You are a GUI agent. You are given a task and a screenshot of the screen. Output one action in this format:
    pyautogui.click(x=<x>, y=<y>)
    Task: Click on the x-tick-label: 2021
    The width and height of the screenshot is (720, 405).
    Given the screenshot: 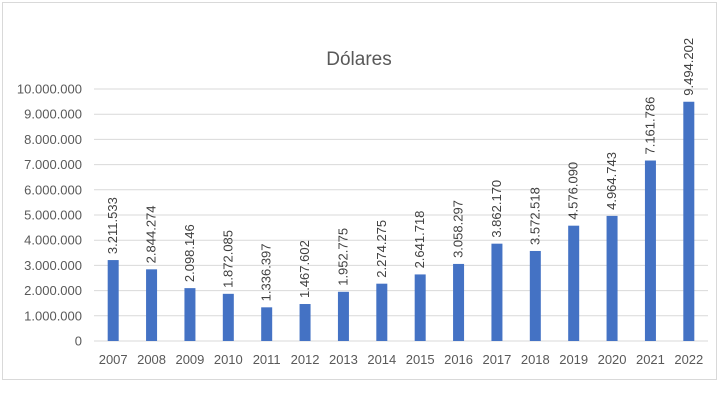 What is the action you would take?
    pyautogui.click(x=650, y=359)
    